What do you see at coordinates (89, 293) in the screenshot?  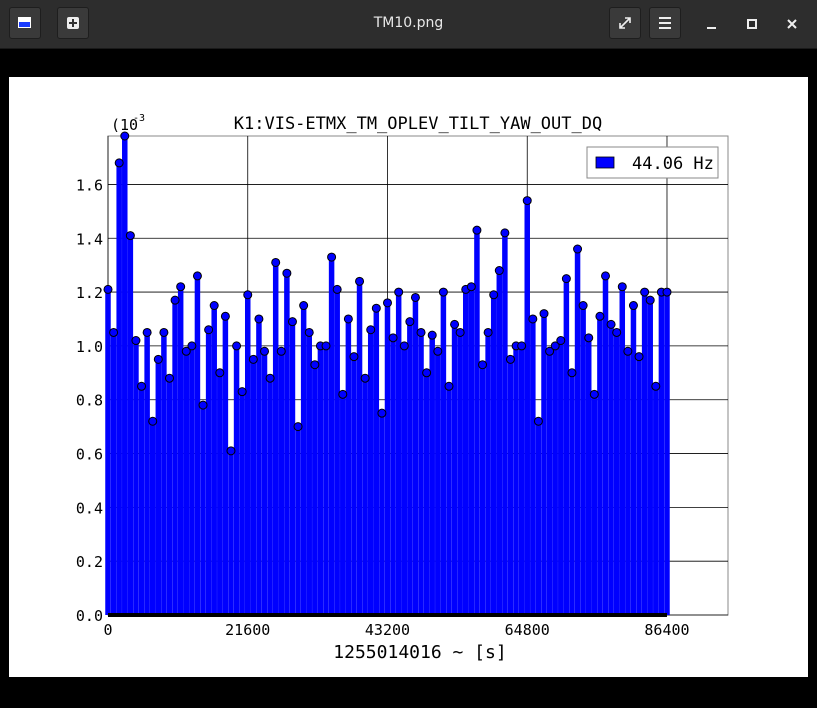 I see `y-tick-label: 1.2` at bounding box center [89, 293].